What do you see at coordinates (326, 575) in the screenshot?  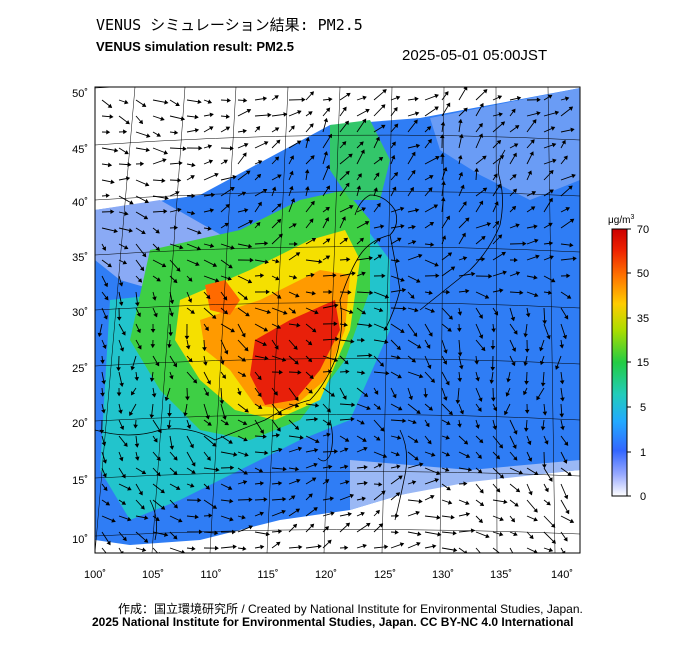 I see `lon-tick-label: 120˚` at bounding box center [326, 575].